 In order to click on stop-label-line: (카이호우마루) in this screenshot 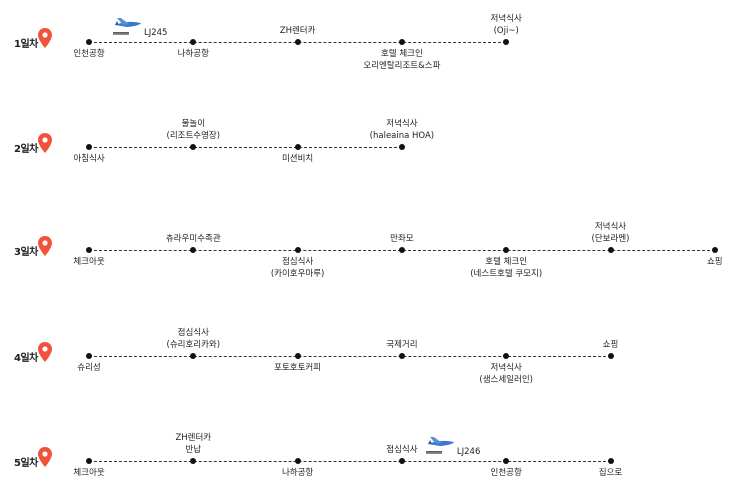, I will do `click(297, 274)`.